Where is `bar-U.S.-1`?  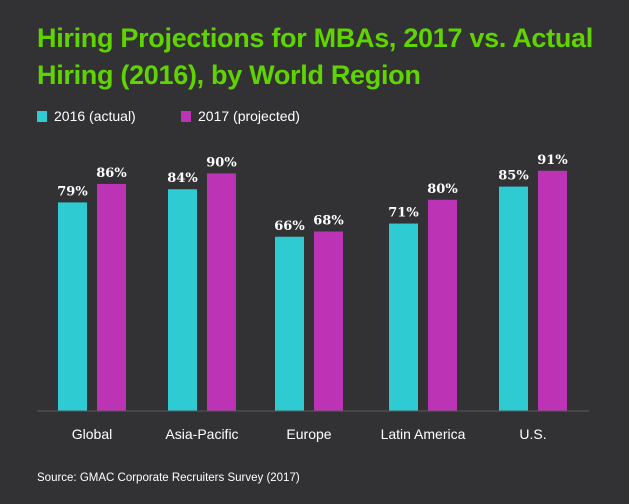
bar-U.S.-1 is located at coordinates (552, 290).